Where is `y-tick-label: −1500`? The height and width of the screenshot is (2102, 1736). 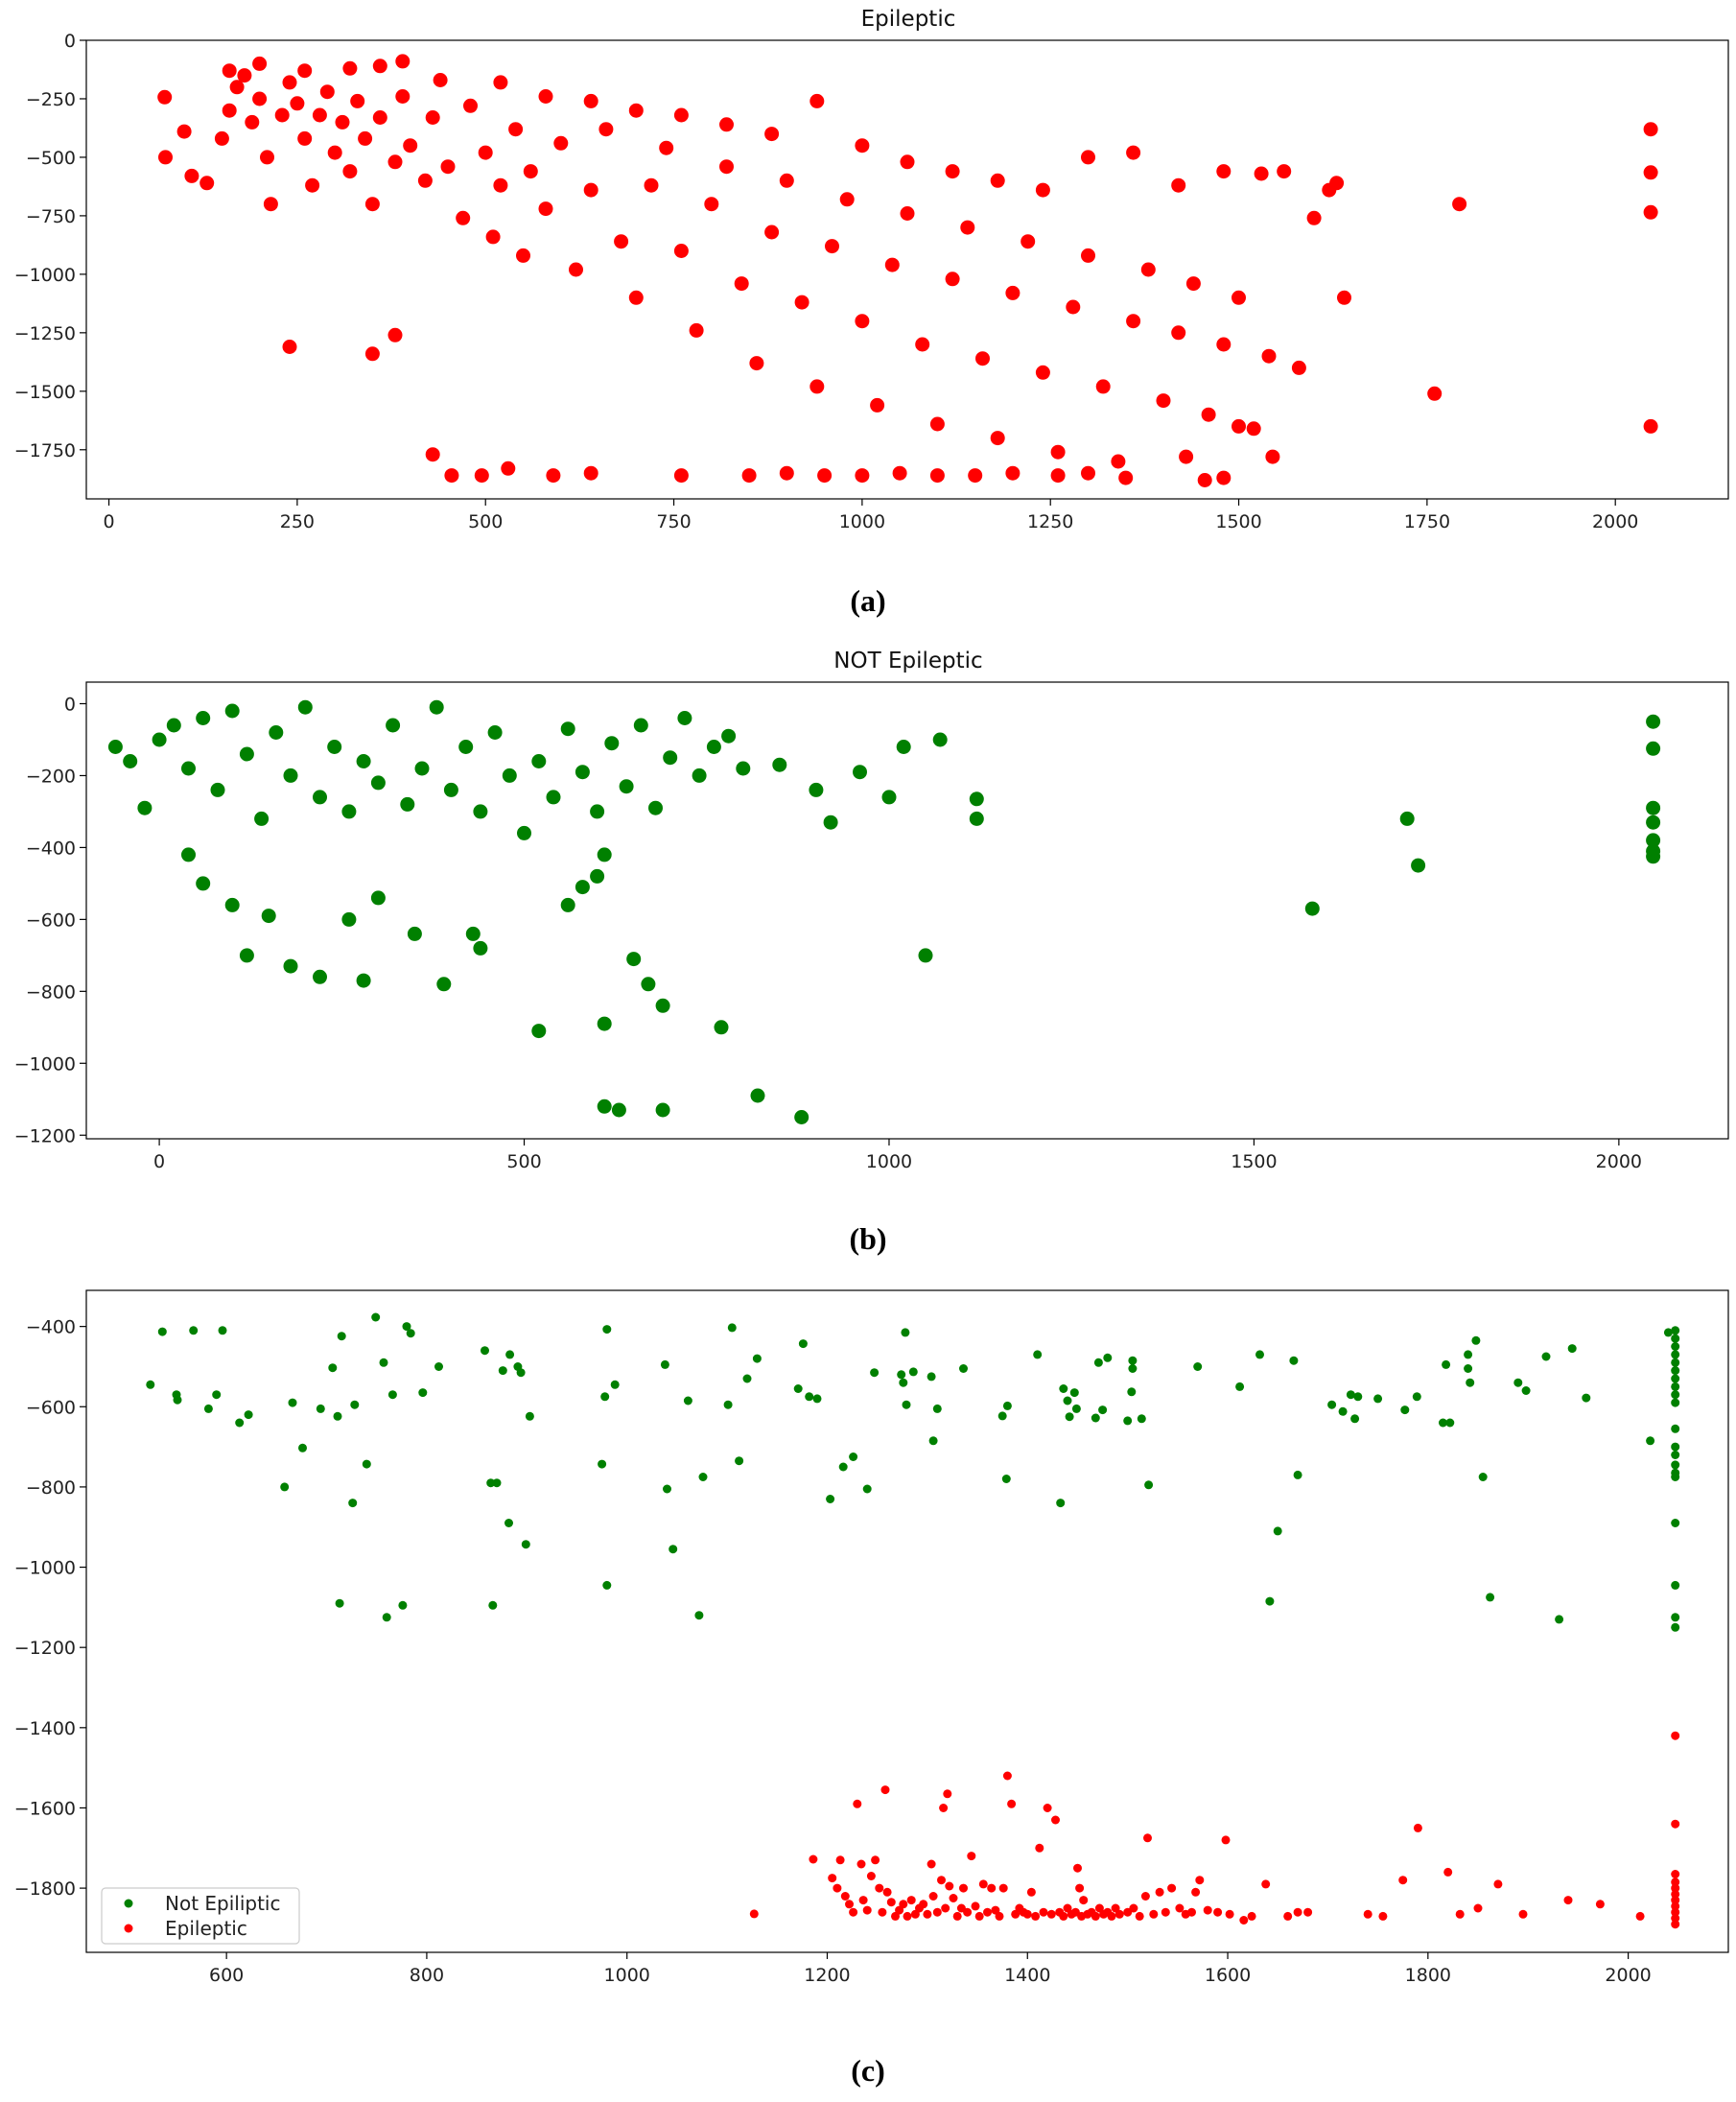 y-tick-label: −1500 is located at coordinates (45, 392).